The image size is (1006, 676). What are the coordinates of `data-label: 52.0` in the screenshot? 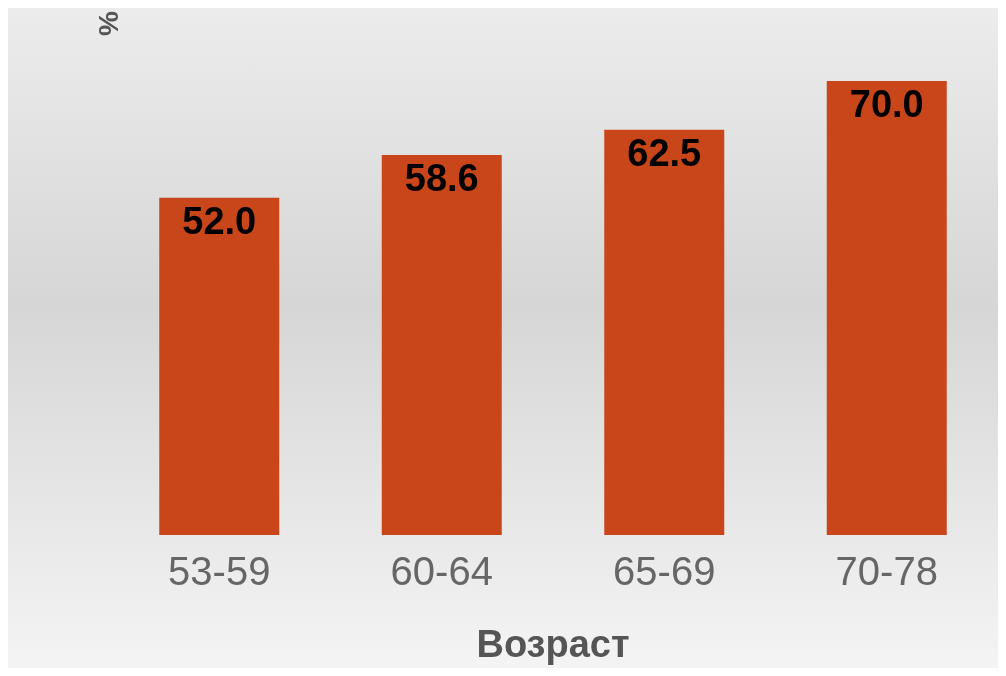 It's located at (219, 220).